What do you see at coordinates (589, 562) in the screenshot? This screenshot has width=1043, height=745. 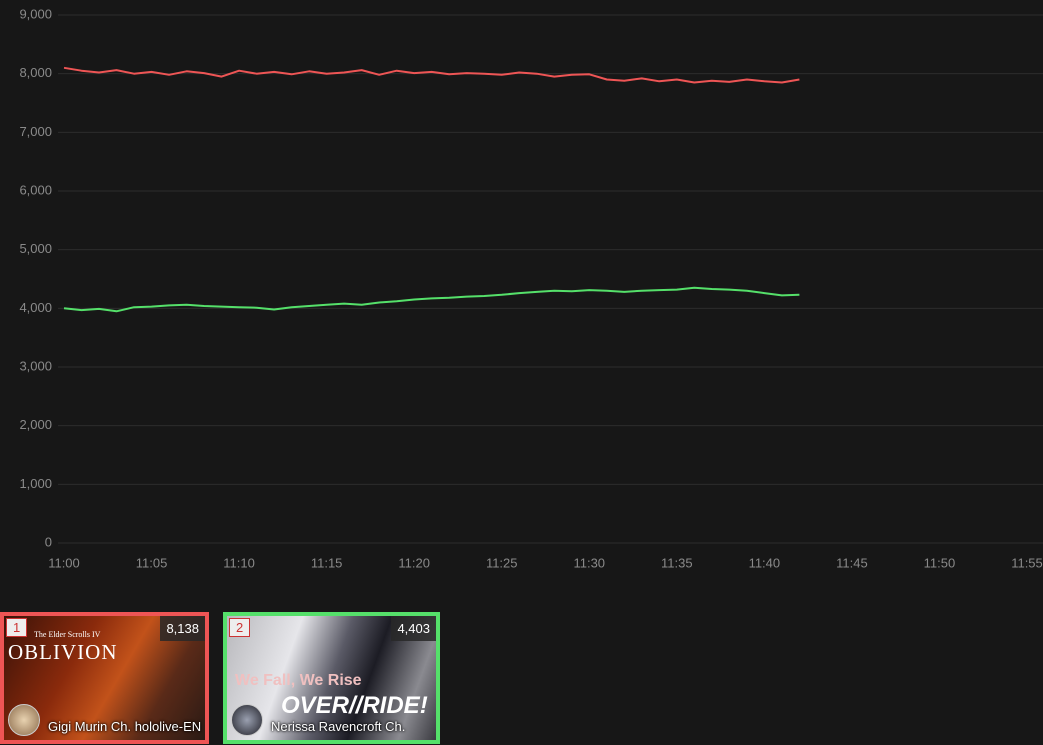 I see `x-tick-label: 11:30` at bounding box center [589, 562].